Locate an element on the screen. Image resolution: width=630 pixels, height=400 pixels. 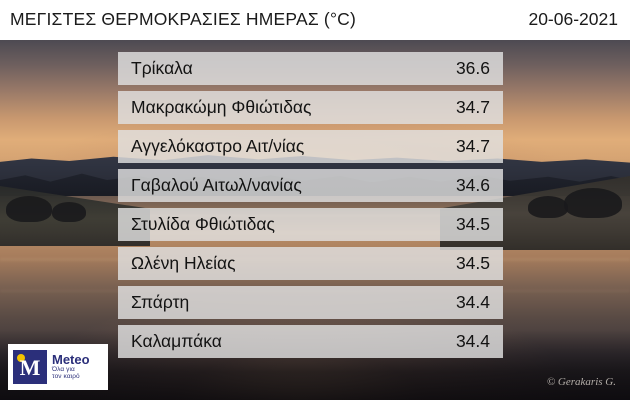
photo-credit: © Gerakaris G. is located at coordinates (581, 382).